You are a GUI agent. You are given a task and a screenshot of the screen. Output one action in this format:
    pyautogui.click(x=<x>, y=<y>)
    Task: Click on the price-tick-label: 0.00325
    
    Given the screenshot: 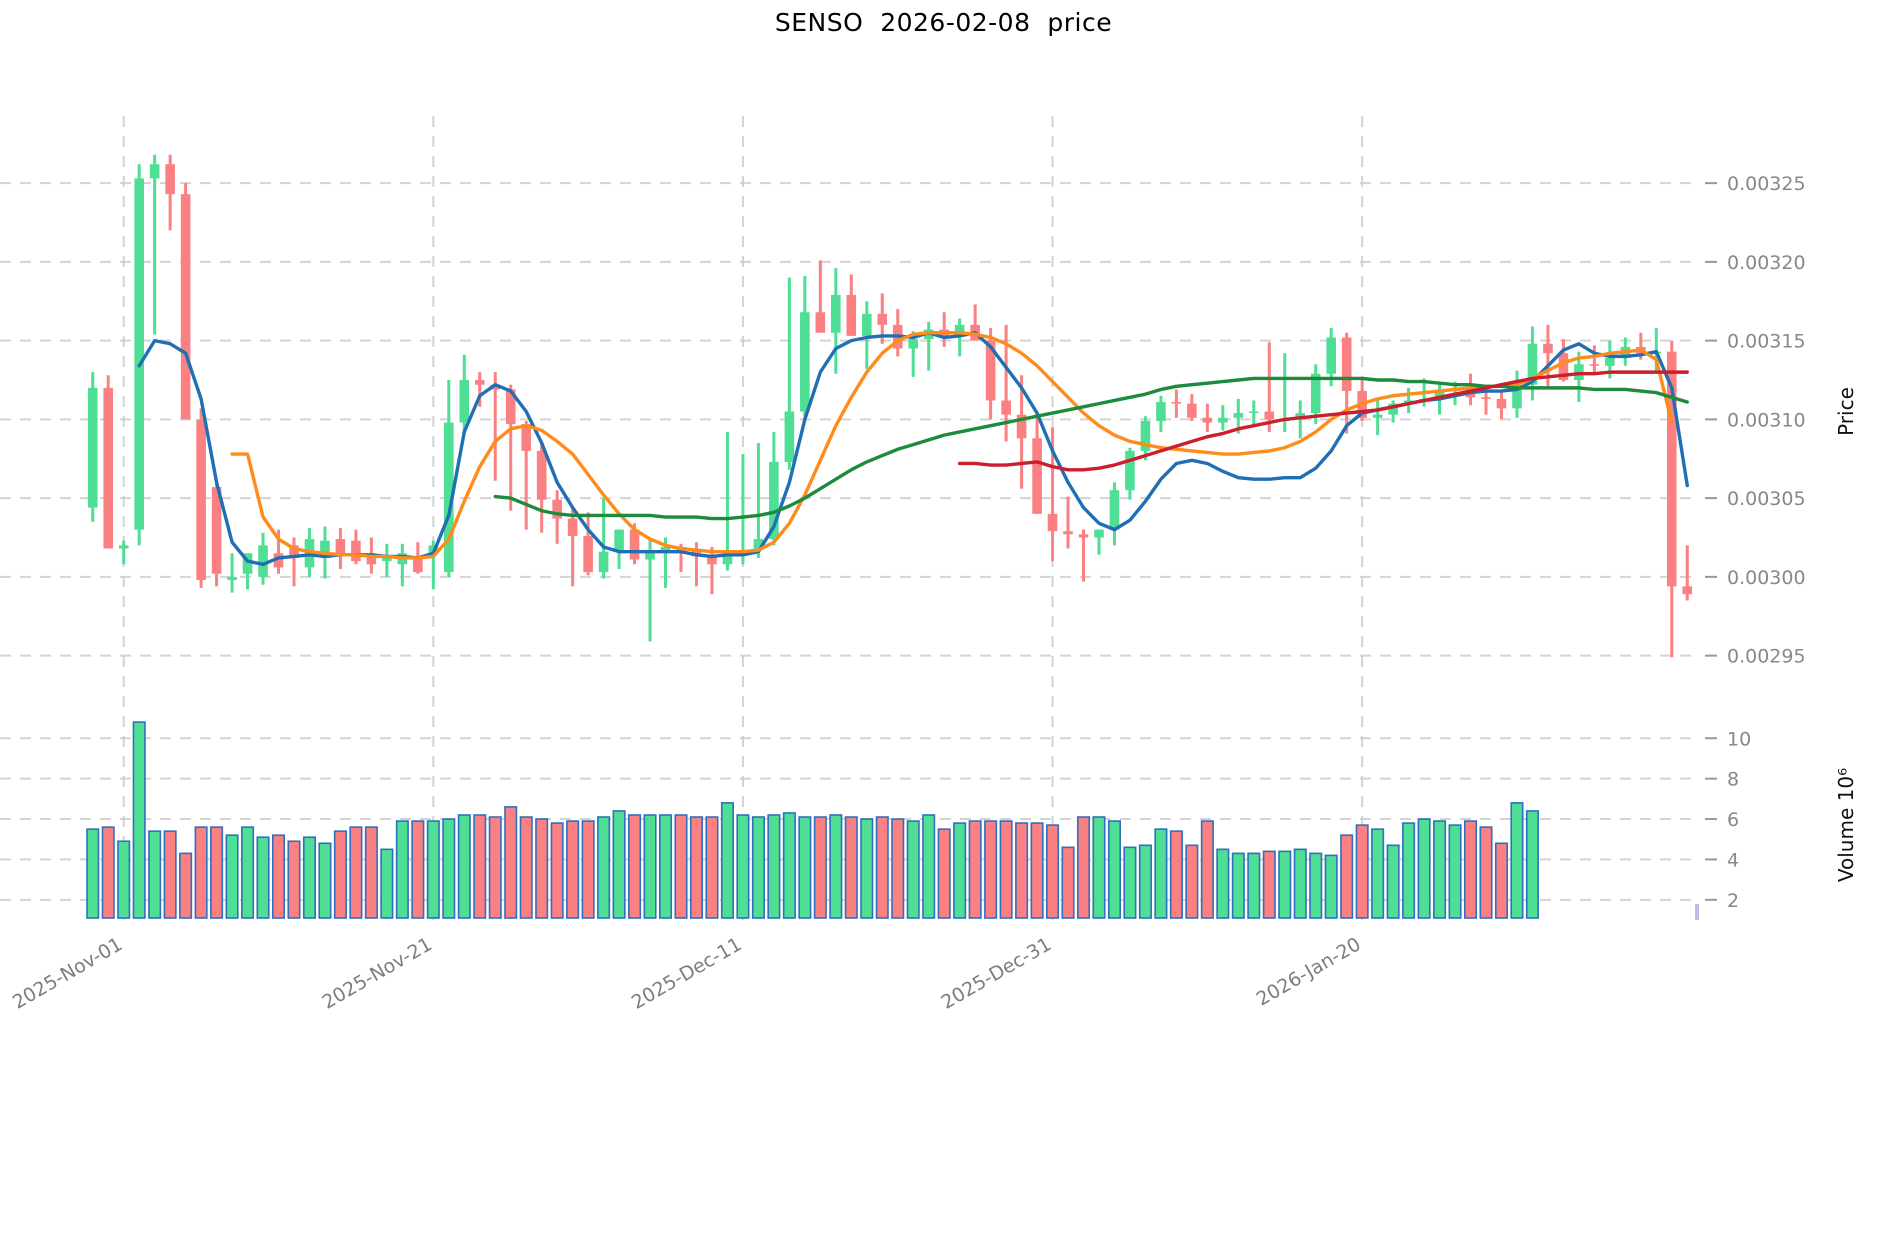 What is the action you would take?
    pyautogui.click(x=1766, y=184)
    